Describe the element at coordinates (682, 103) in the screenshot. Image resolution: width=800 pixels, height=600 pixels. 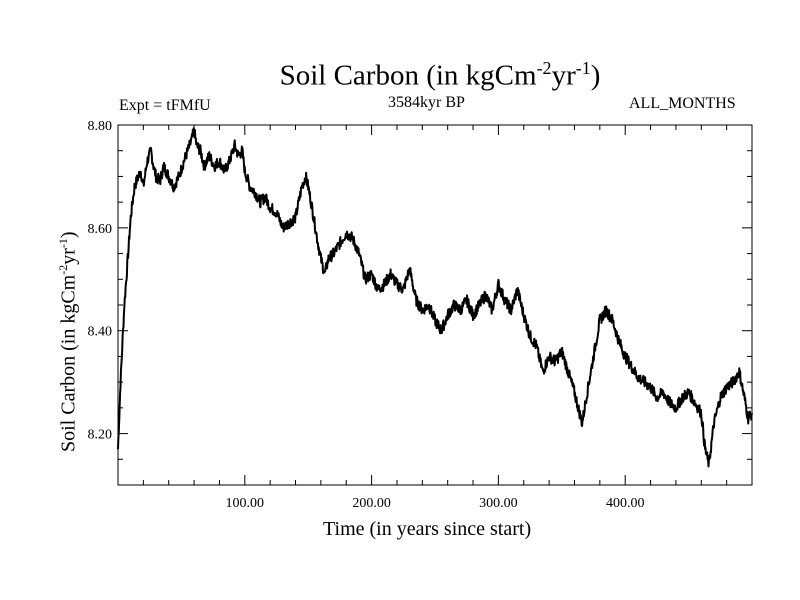
I see `months-label: ALL_MONTHS` at that location.